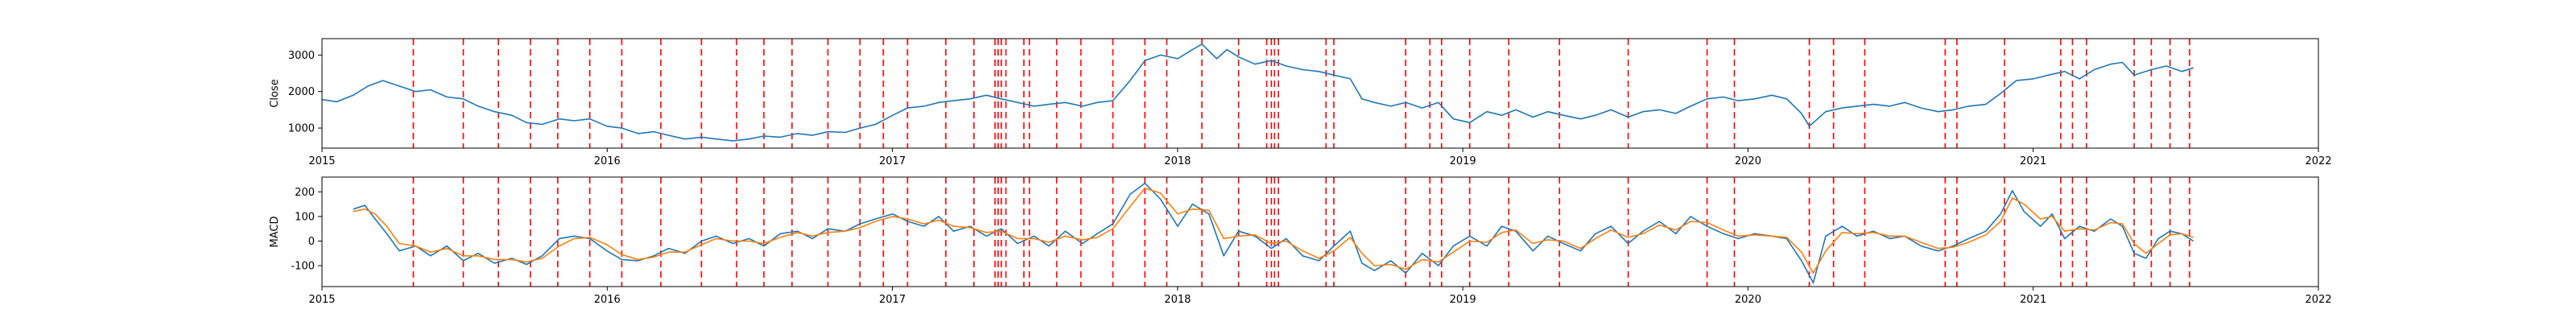 This screenshot has width=2576, height=322. I want to click on macd-x-tick-label: 2017, so click(892, 300).